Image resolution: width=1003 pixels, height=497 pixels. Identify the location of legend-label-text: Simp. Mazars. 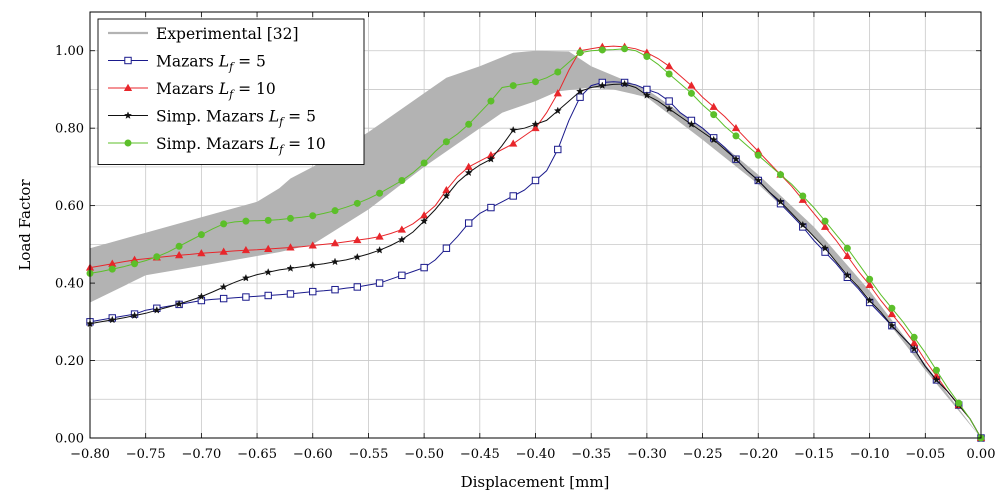
(212, 144).